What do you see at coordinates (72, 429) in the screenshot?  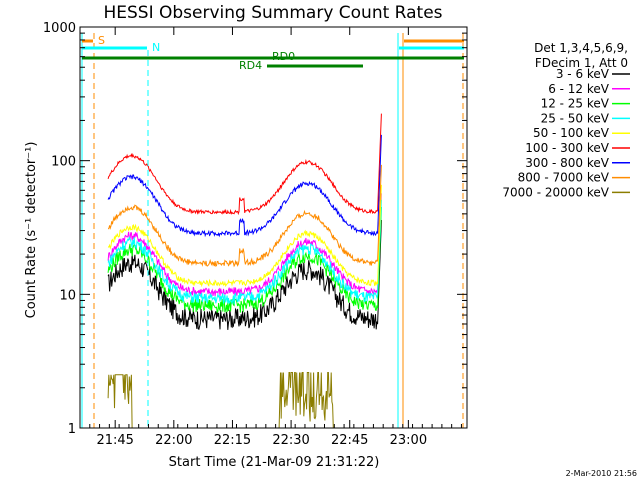 I see `y-tick-label: 1` at bounding box center [72, 429].